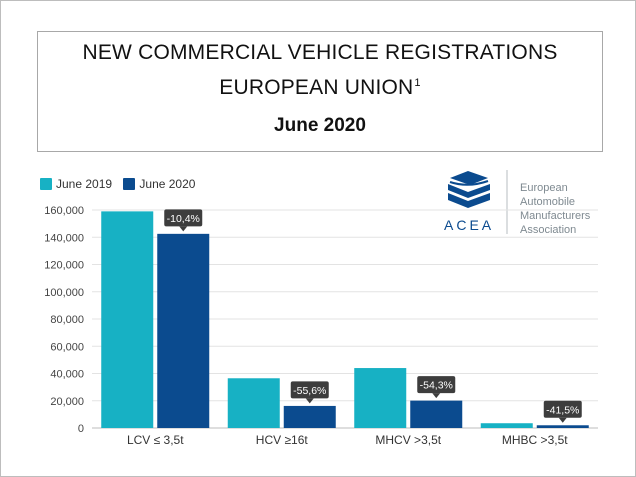  I want to click on legend-swatch-june-2019, so click(46, 184).